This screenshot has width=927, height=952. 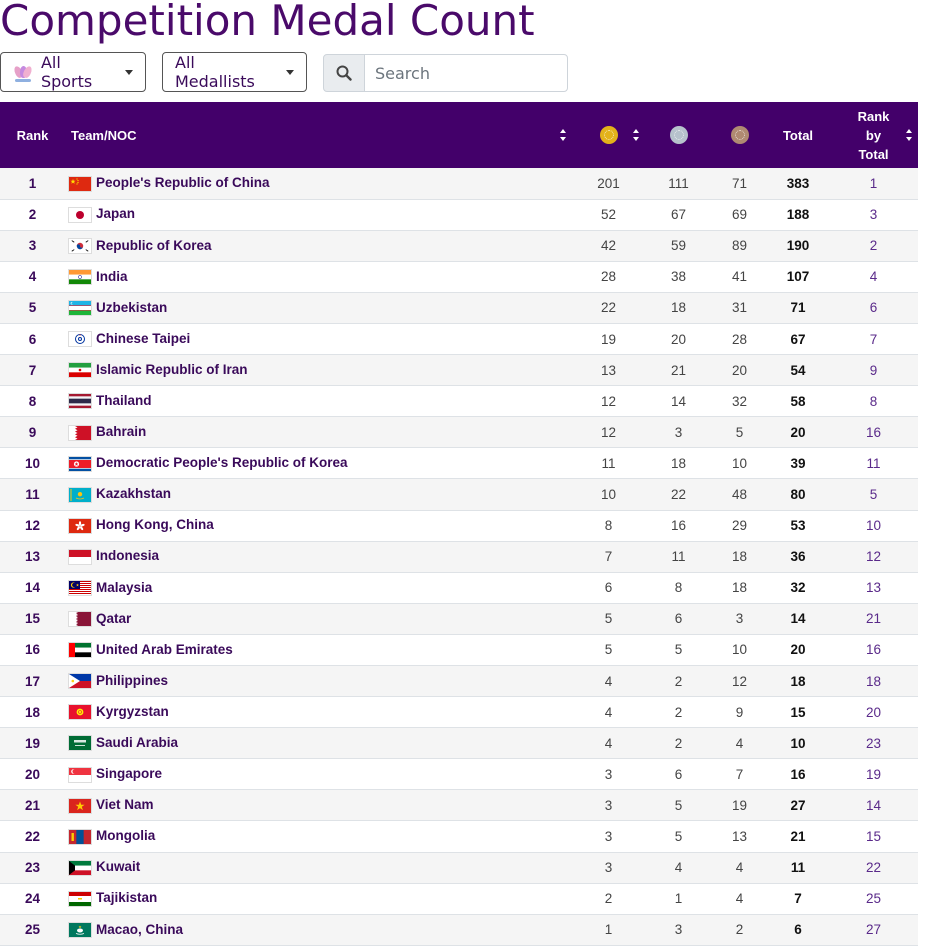 I want to click on table-row: 24 Tajikistan 2 1 4 7 25, so click(x=459, y=899).